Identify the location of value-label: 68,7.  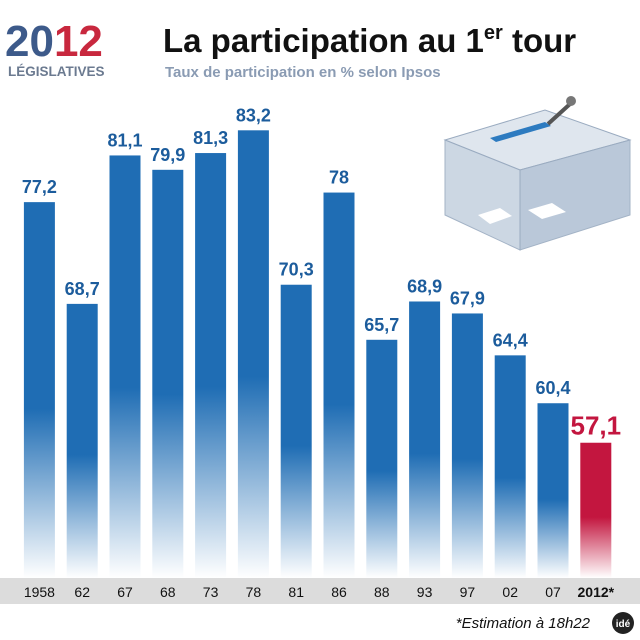
(82, 289).